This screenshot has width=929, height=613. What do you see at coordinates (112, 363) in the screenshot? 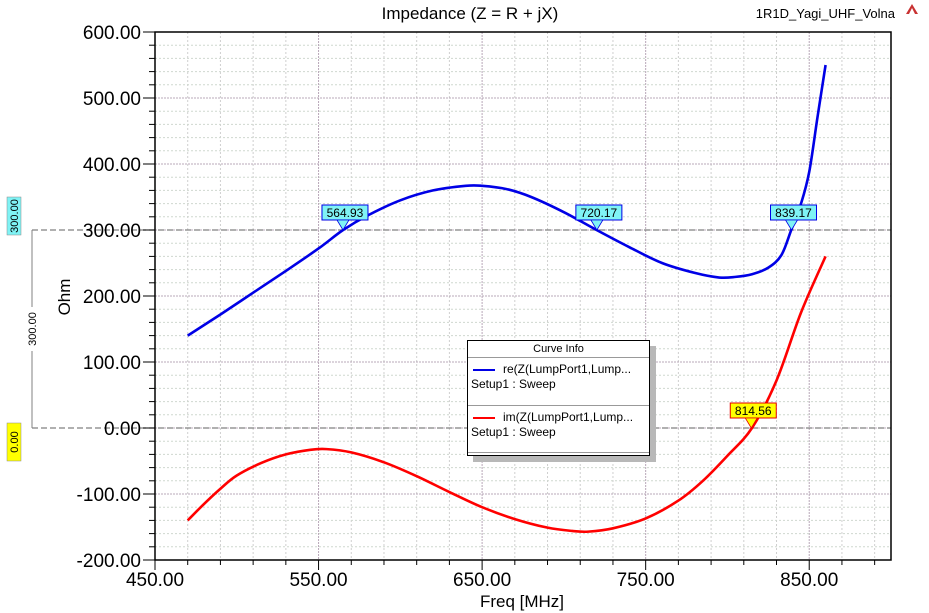
I see `y-tick-label: 100.00` at bounding box center [112, 363].